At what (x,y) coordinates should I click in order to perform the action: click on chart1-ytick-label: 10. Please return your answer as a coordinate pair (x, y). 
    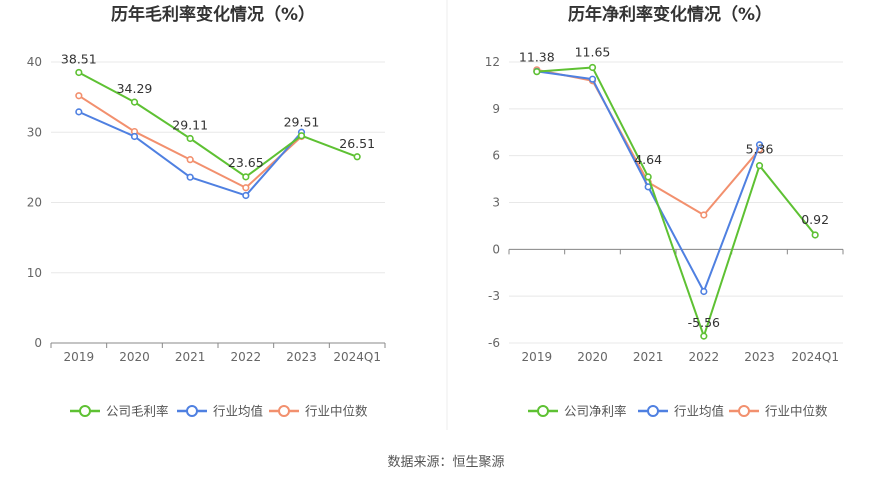
    Looking at the image, I should click on (34, 273).